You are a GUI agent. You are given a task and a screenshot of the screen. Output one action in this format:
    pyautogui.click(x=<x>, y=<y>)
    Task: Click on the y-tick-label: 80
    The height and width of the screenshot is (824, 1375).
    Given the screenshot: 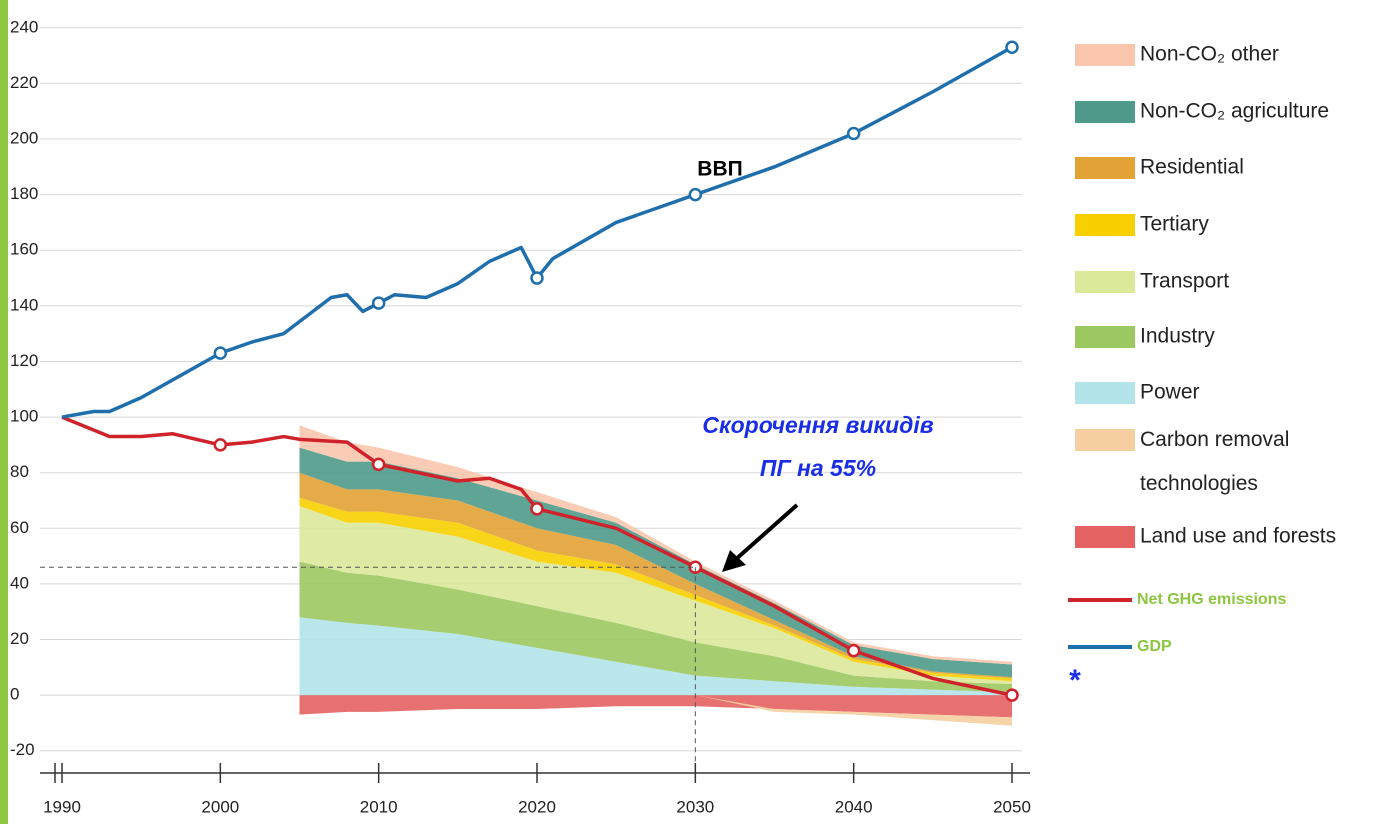 What is the action you would take?
    pyautogui.click(x=19, y=471)
    